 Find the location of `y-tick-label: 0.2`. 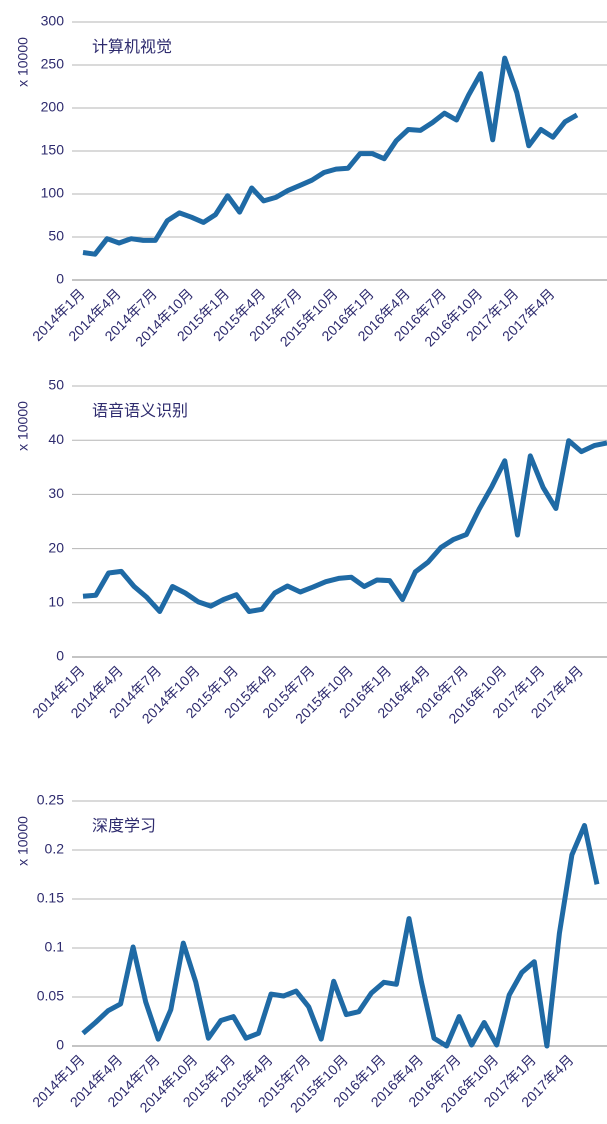

y-tick-label: 0.2 is located at coordinates (55, 849).